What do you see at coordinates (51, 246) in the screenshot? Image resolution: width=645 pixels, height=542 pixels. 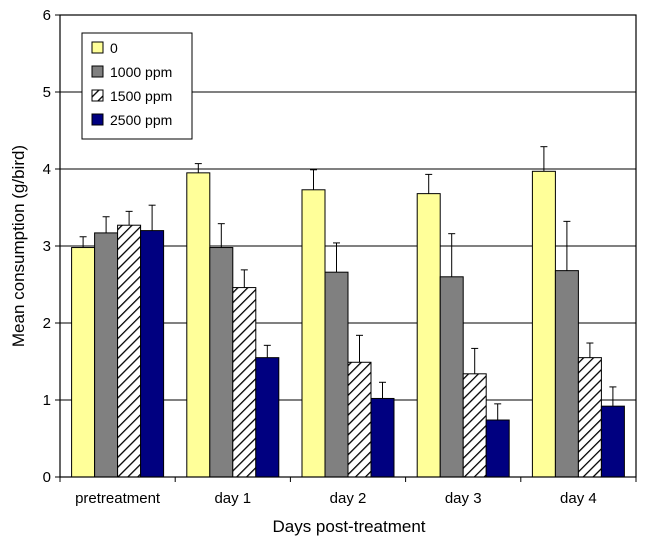 I see `y-axis-ticks: 0 1 2 3 4 5 6` at bounding box center [51, 246].